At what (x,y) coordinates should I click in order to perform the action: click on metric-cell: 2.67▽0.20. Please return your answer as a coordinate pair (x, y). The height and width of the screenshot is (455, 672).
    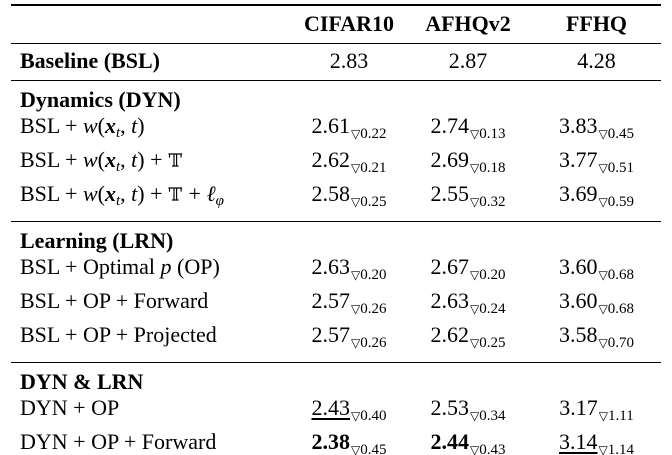
    Looking at the image, I should click on (468, 271).